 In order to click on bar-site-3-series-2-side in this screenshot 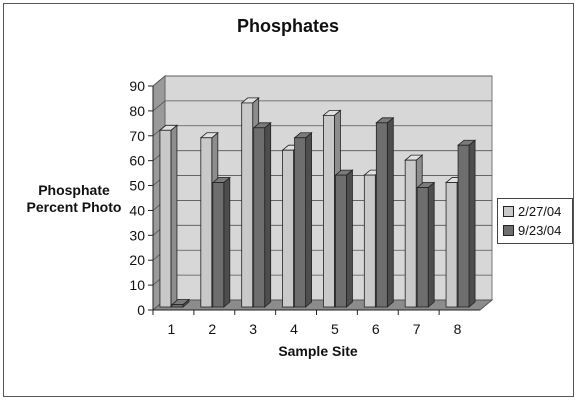, I will do `click(268, 214)`.